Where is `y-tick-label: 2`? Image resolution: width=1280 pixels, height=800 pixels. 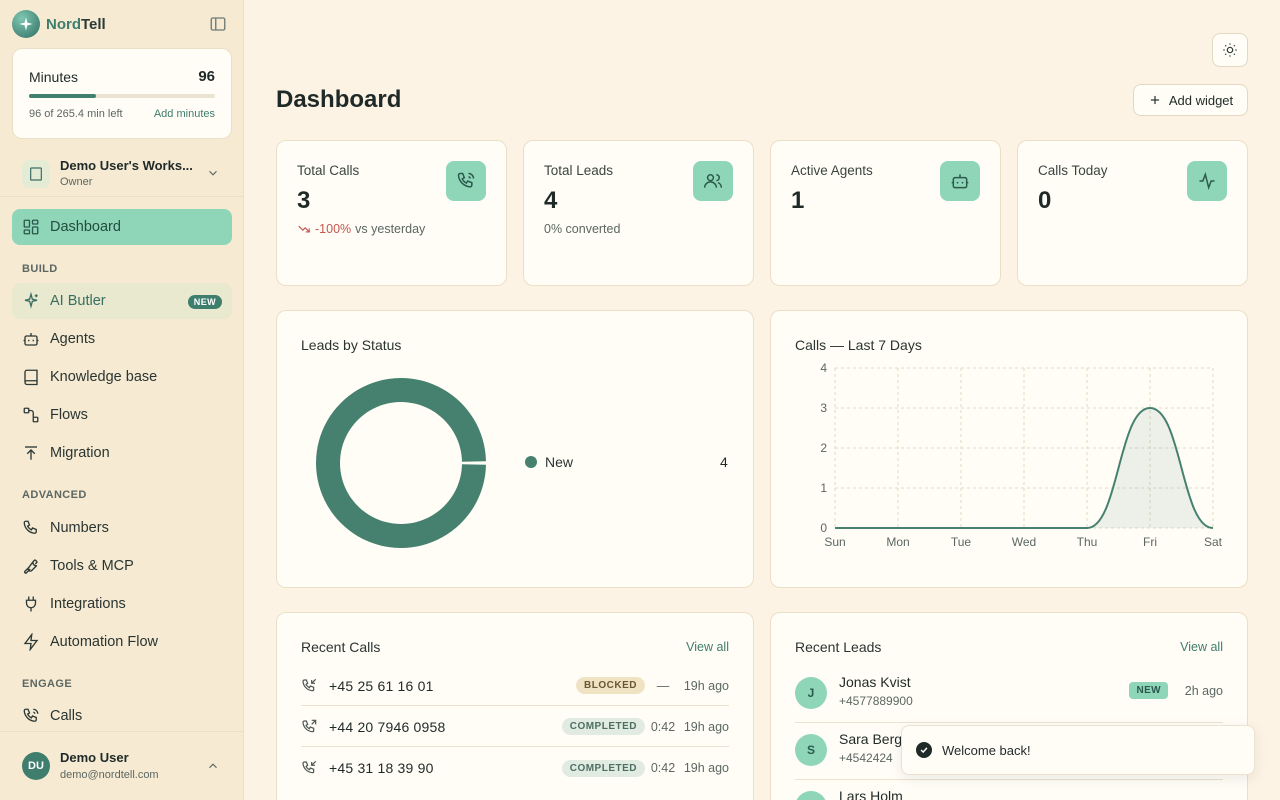
y-tick-label: 2 is located at coordinates (823, 448).